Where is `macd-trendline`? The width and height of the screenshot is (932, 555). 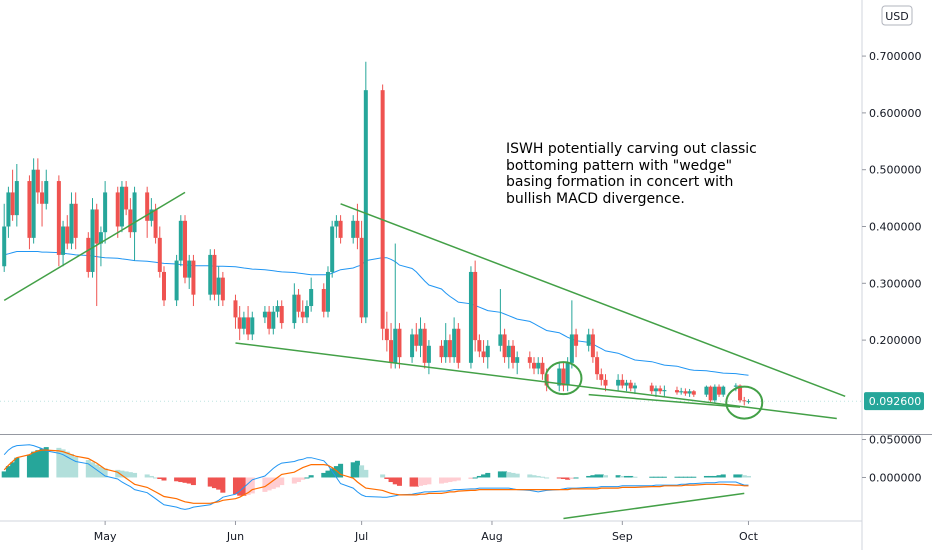 macd-trendline is located at coordinates (654, 506).